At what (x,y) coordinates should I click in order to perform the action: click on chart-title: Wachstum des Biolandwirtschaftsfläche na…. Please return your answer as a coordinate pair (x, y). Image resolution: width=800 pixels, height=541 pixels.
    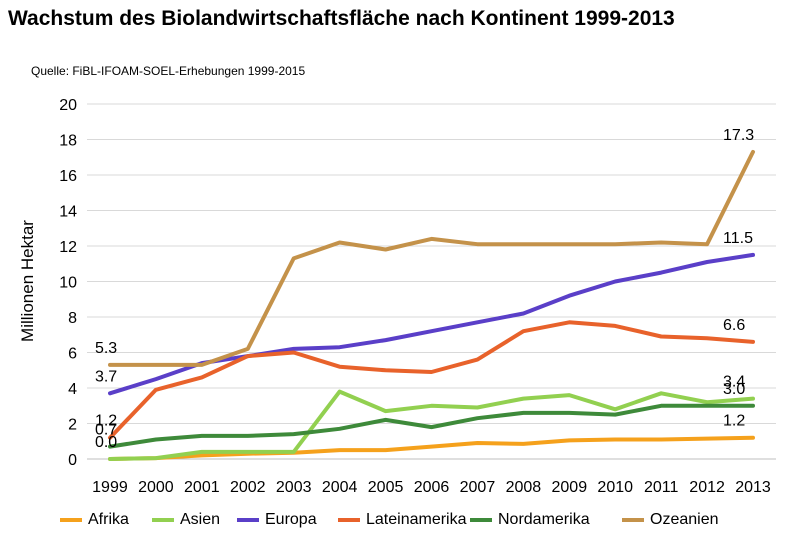
    Looking at the image, I should click on (341, 18).